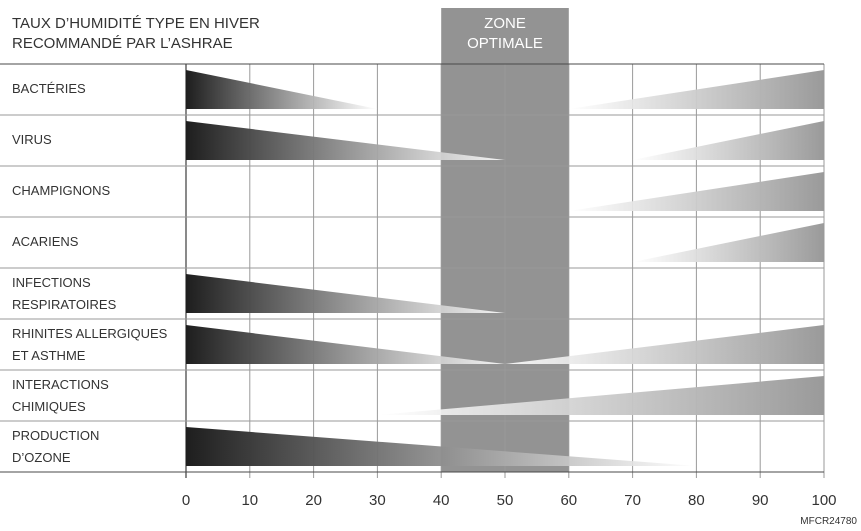  I want to click on chart-title-line-1: TAUX D’HUMIDITÉ TYPE EN HIVER, so click(136, 23).